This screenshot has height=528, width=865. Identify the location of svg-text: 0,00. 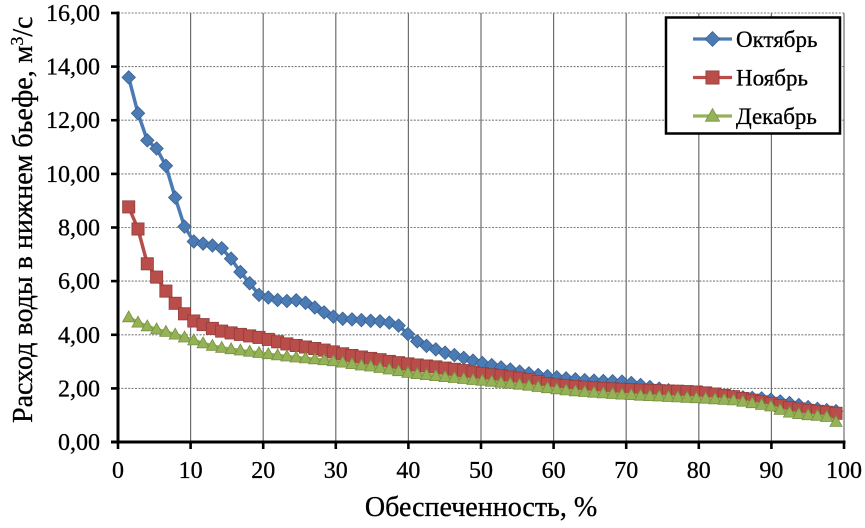
(79, 443).